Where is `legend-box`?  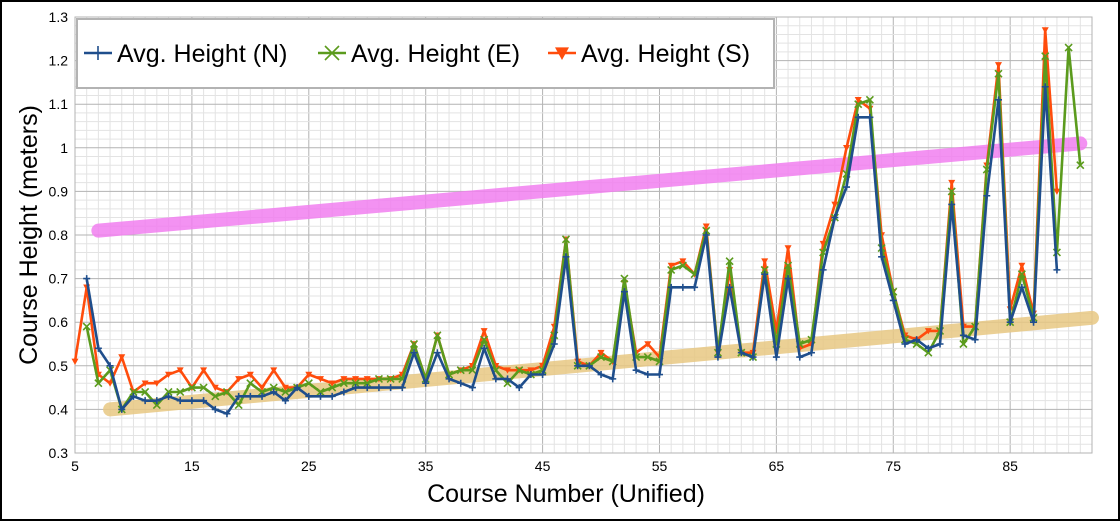 legend-box is located at coordinates (425, 53).